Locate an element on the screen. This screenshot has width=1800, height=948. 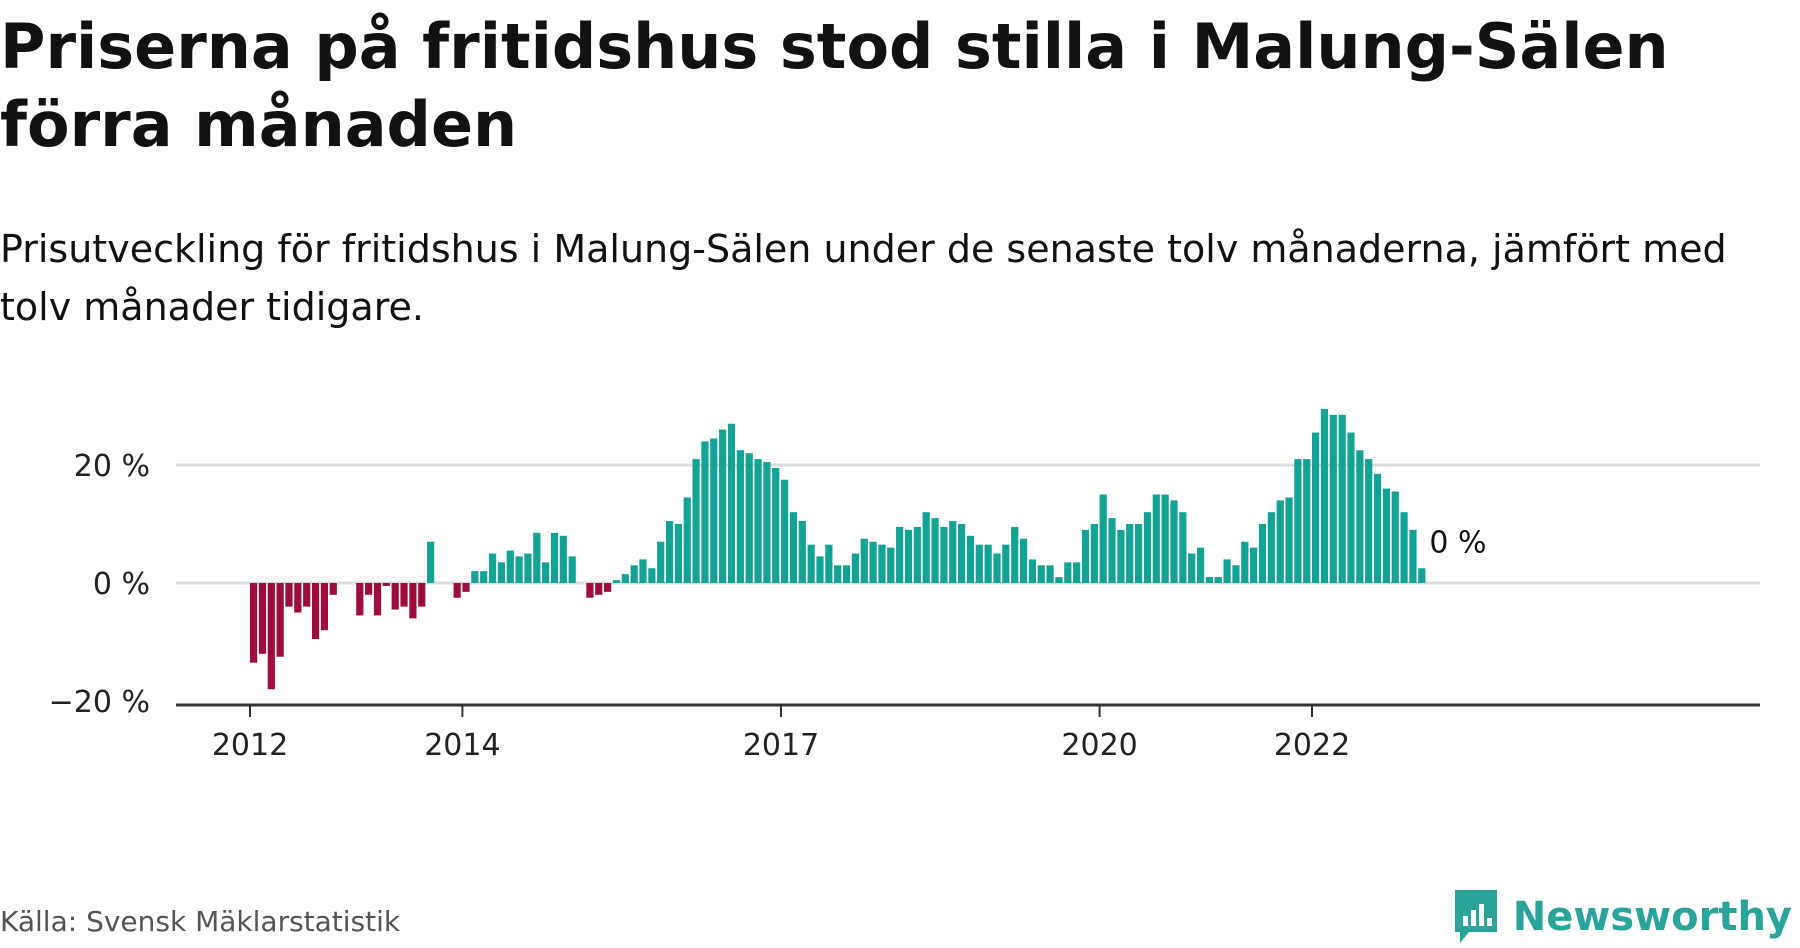
x-tick-label: 2014 is located at coordinates (462, 745).